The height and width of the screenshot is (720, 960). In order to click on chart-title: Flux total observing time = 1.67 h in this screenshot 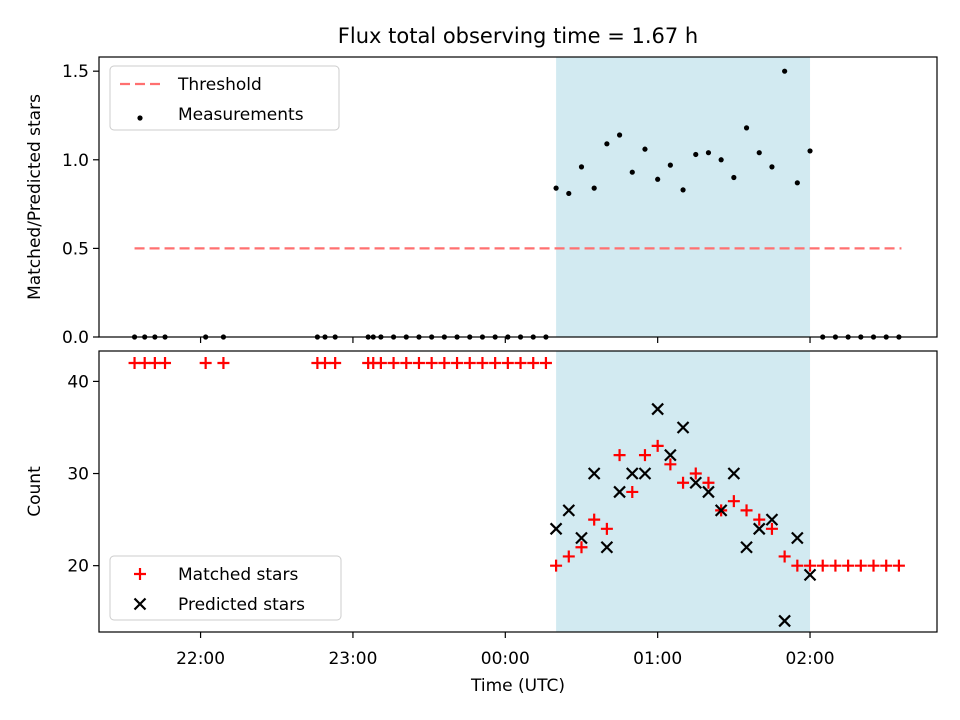, I will do `click(518, 36)`.